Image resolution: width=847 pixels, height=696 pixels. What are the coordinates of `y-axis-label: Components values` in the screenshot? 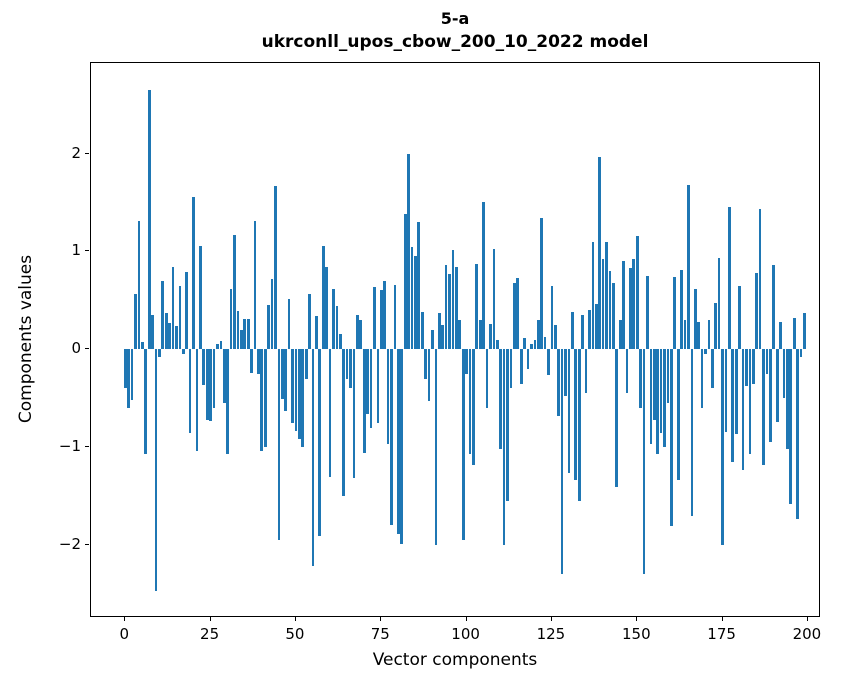 It's located at (26, 339).